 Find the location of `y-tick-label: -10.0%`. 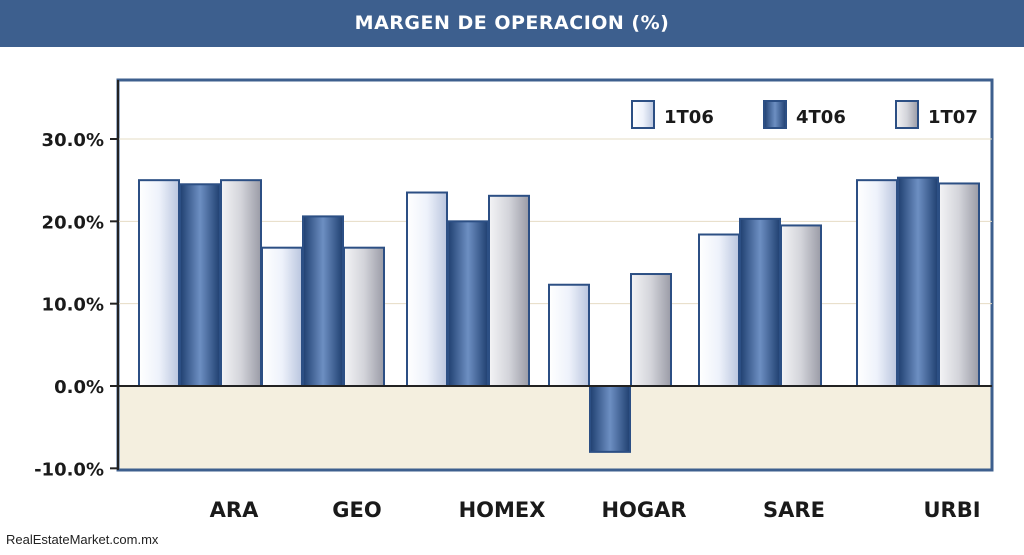

y-tick-label: -10.0% is located at coordinates (69, 469).